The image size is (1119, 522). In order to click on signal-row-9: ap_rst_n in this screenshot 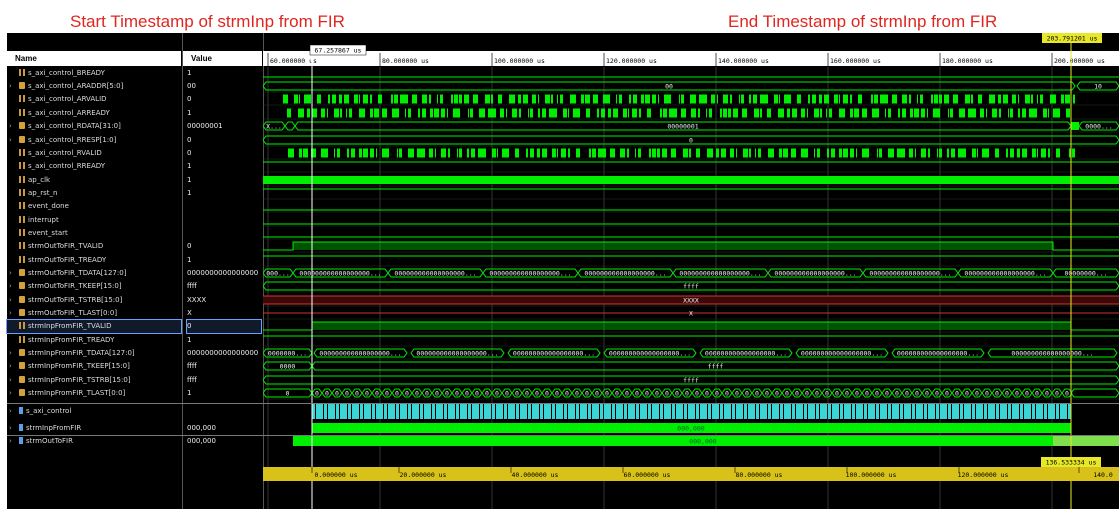, I will do `click(94, 193)`.